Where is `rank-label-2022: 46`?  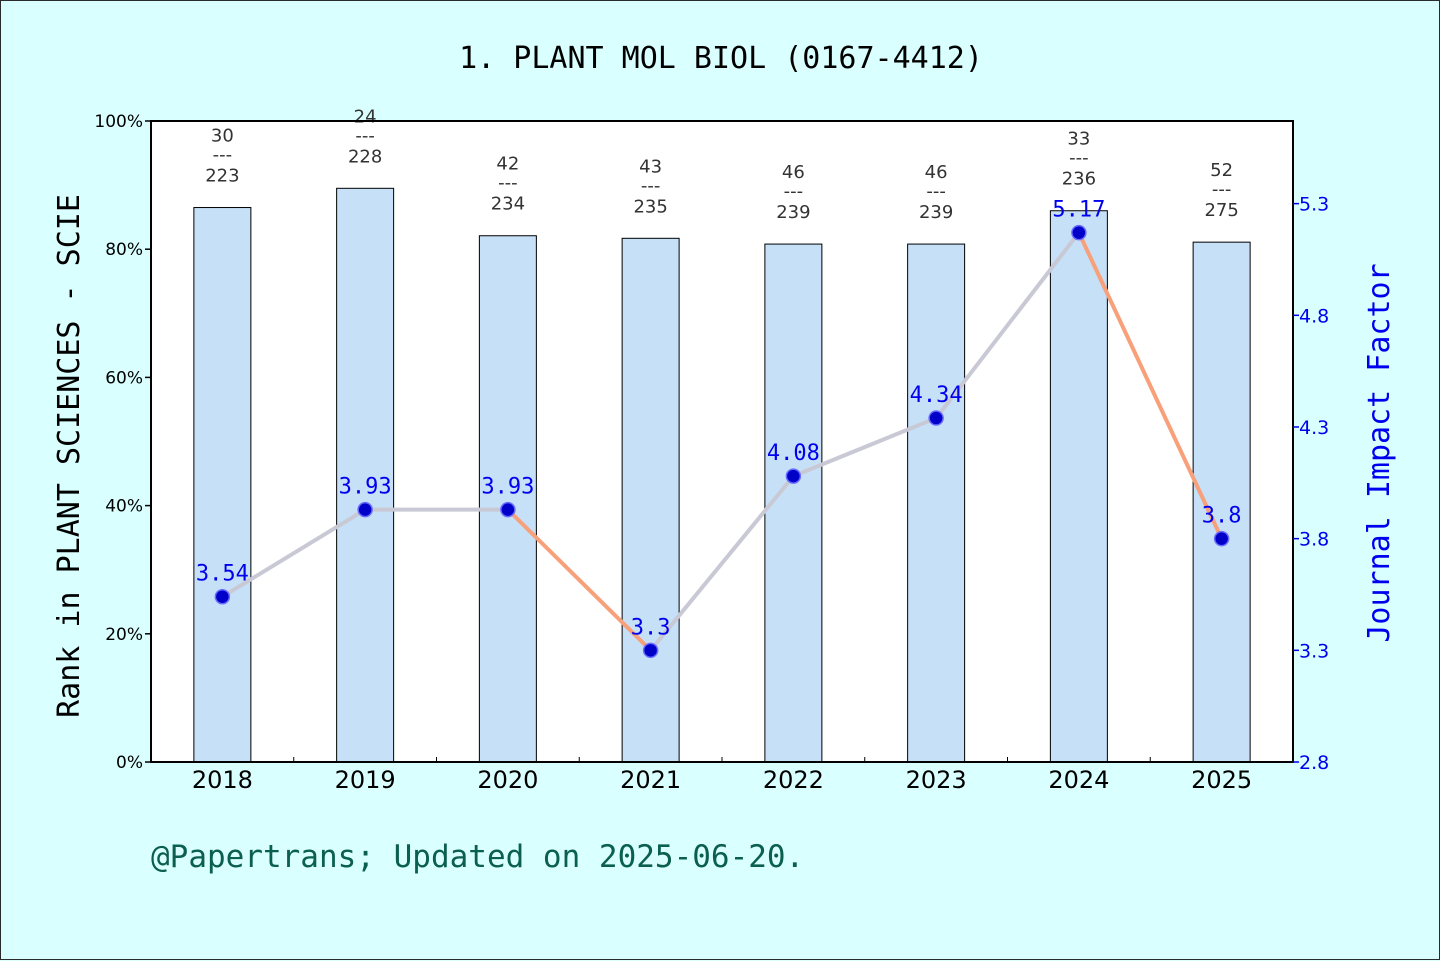
rank-label-2022: 46 is located at coordinates (793, 172).